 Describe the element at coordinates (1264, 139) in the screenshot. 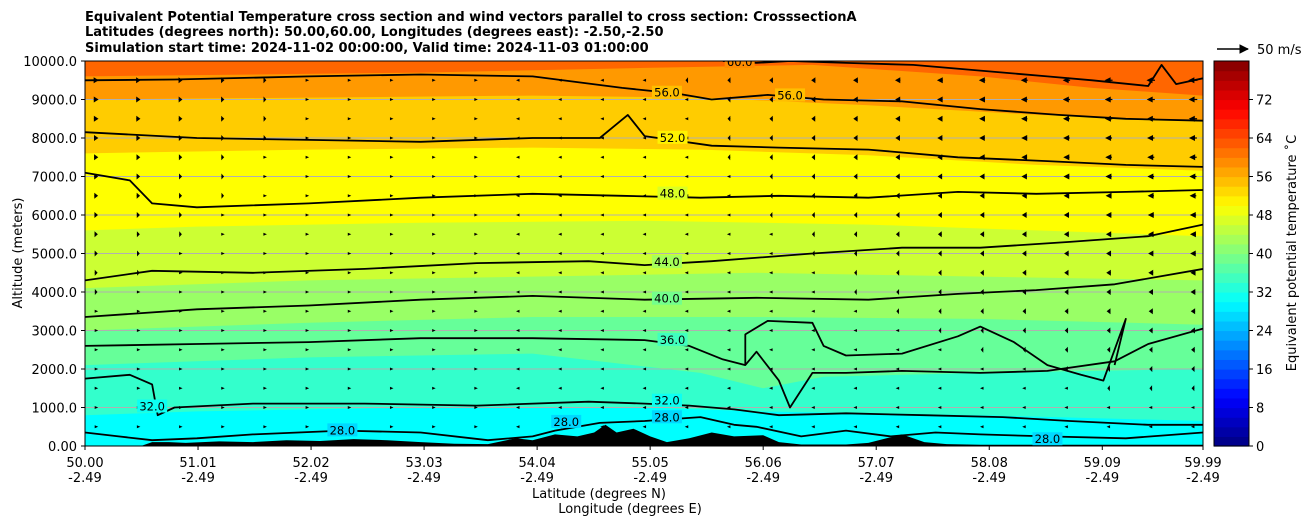

I see `colorbar-tick-label: 64` at that location.